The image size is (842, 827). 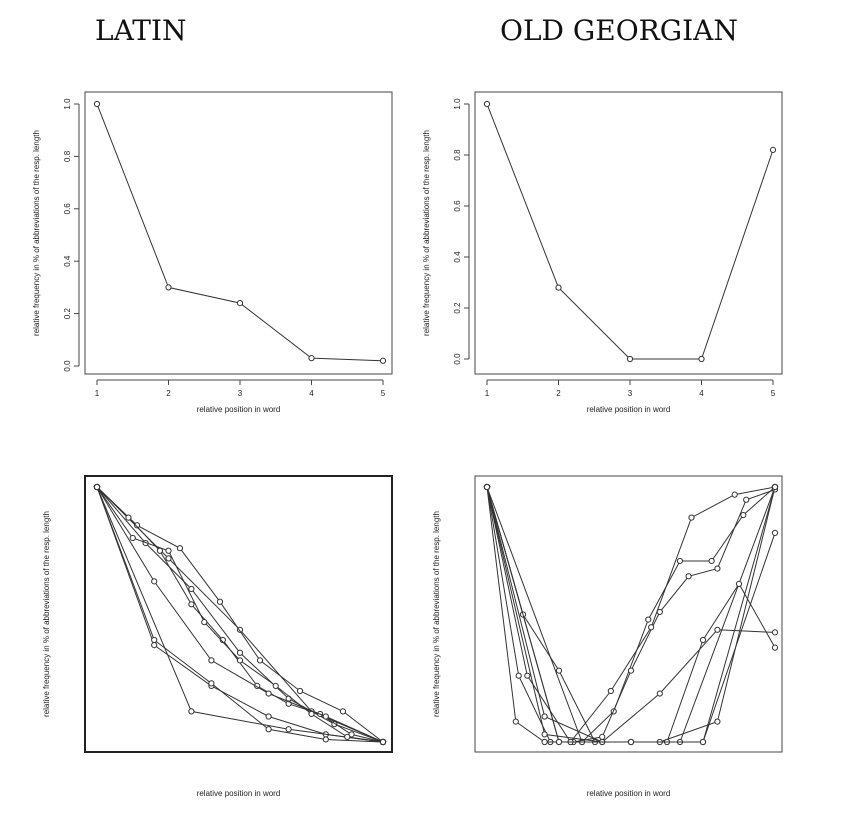 I want to click on chart-georgian-bottom-series-2-point, so click(x=775, y=533).